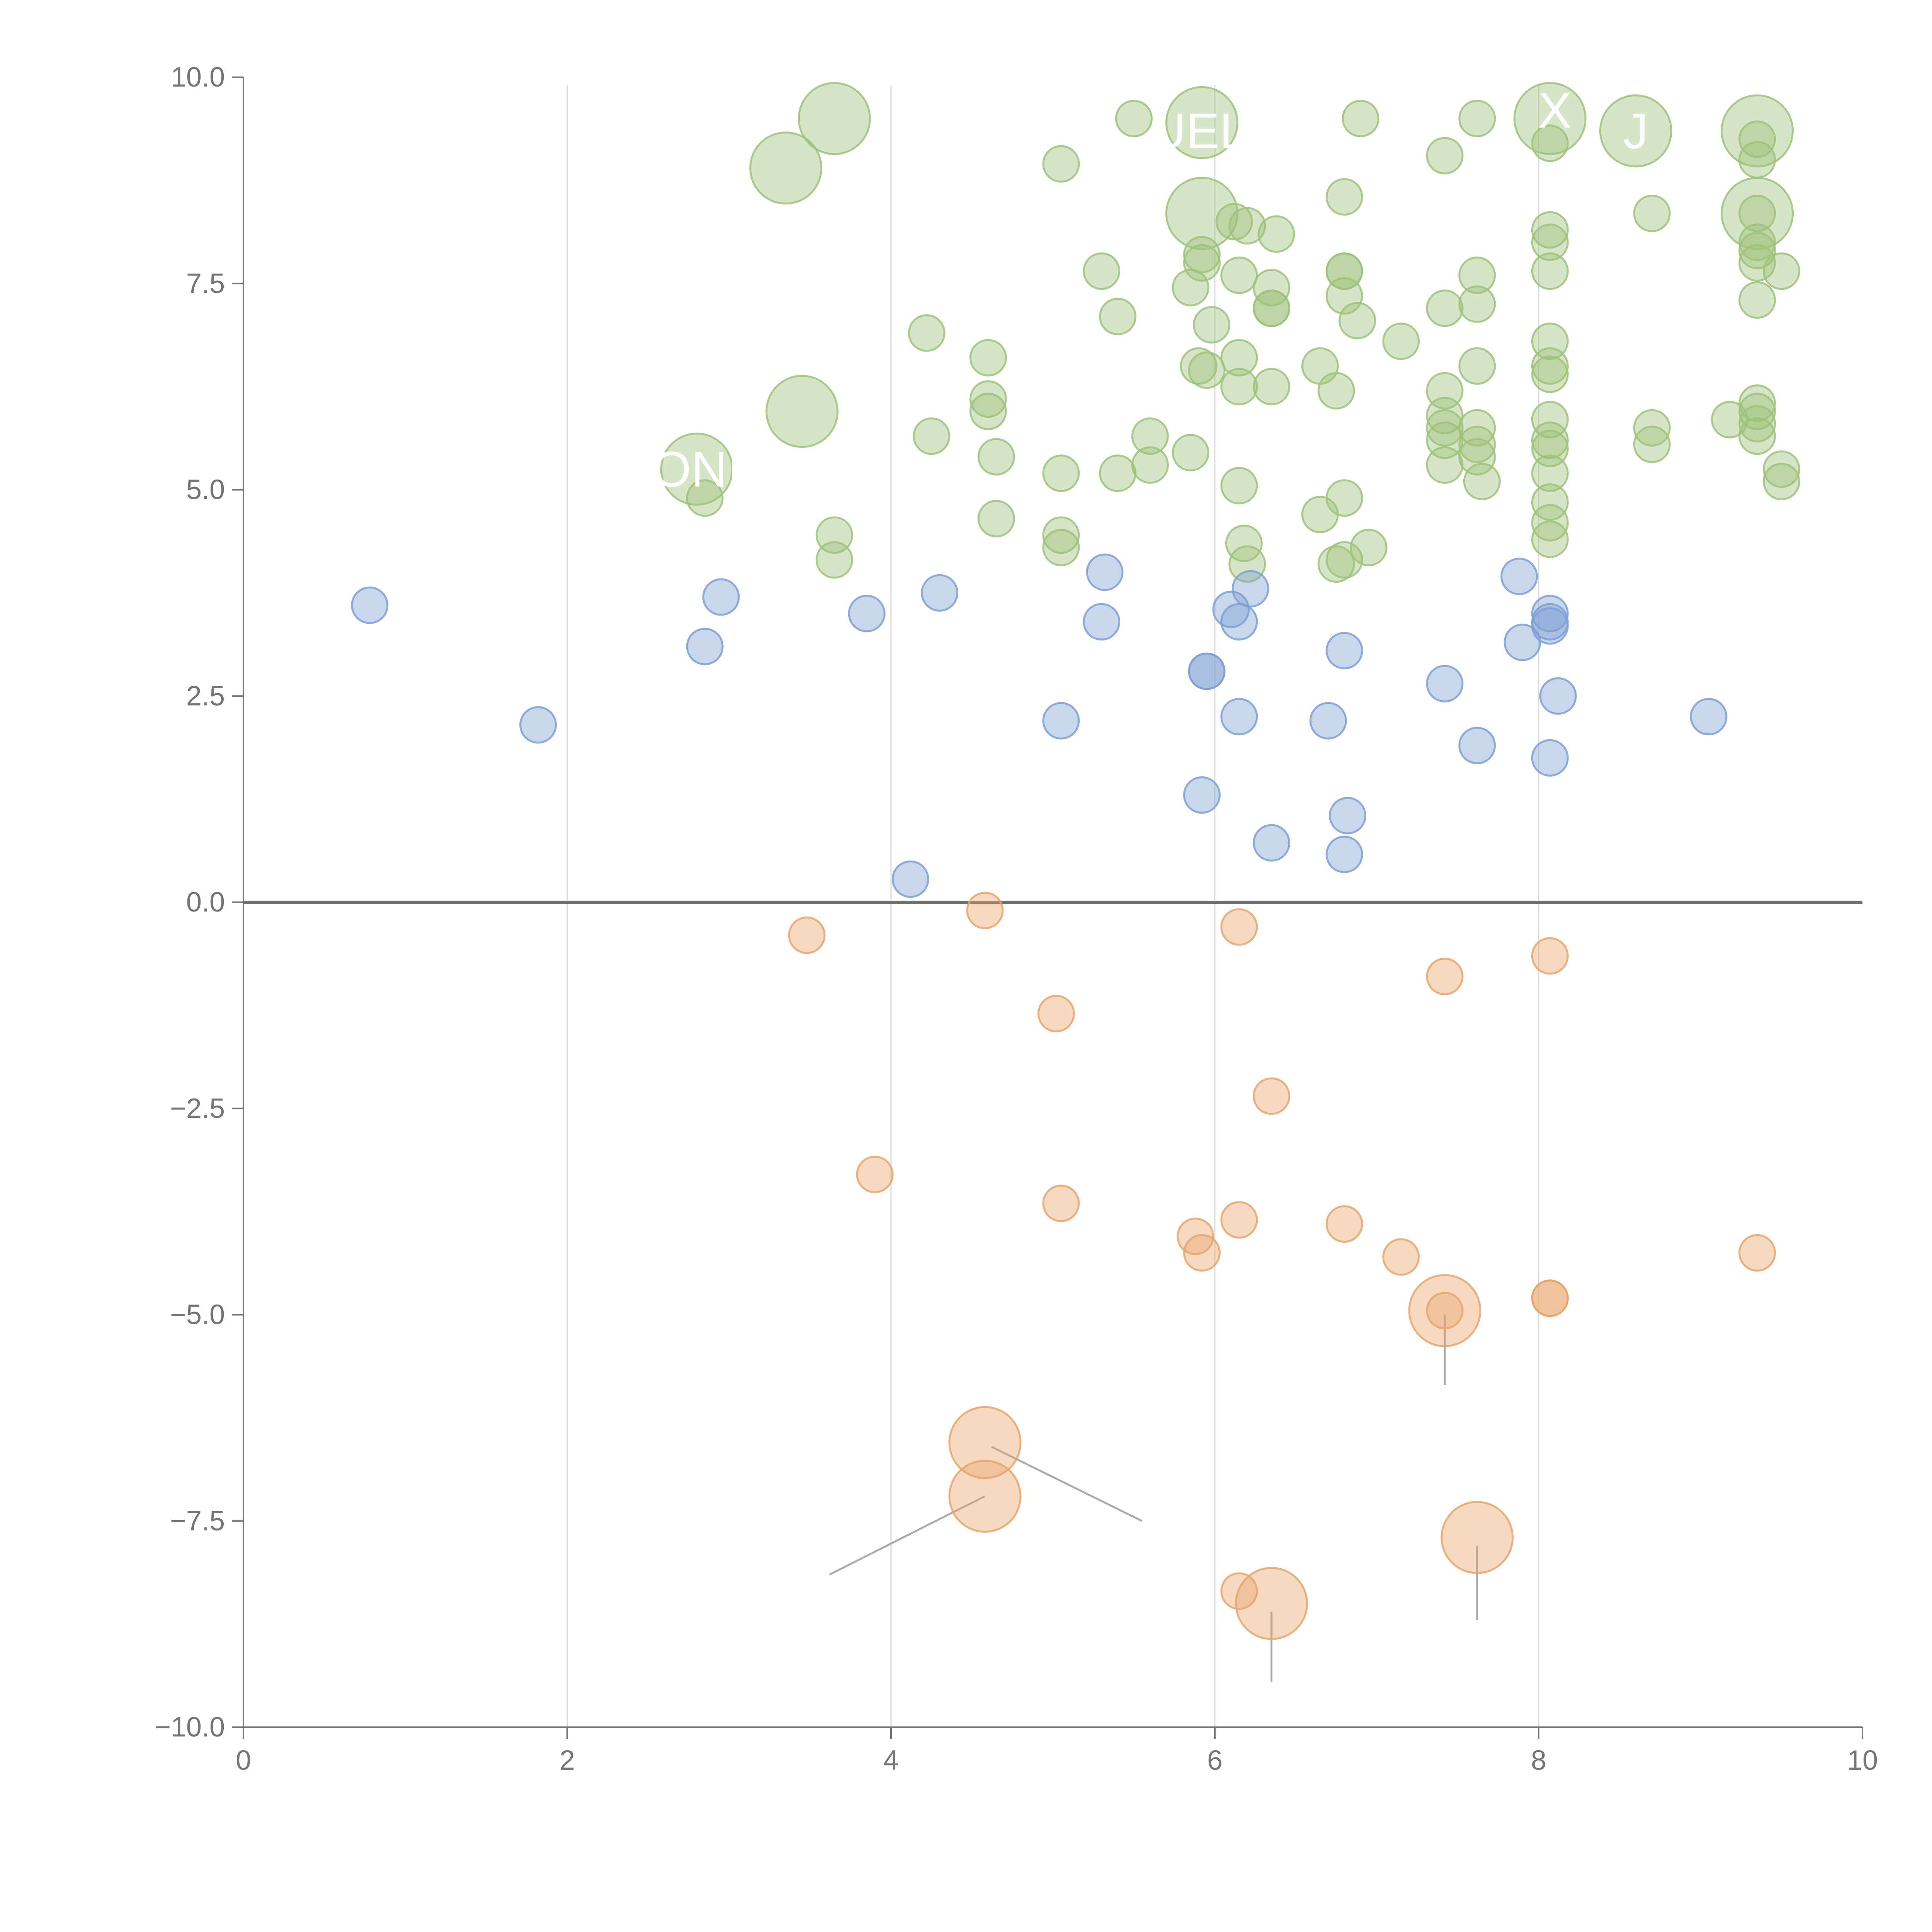 This screenshot has height=1932, width=1932. What do you see at coordinates (205, 489) in the screenshot?
I see `y-tick-label: 5.0` at bounding box center [205, 489].